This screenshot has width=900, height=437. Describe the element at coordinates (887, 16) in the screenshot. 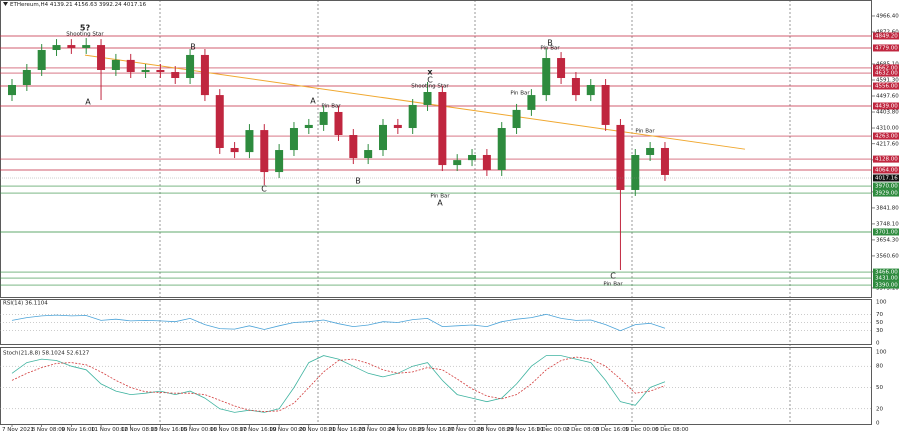

I see `y-tick-label: 4966.40` at that location.